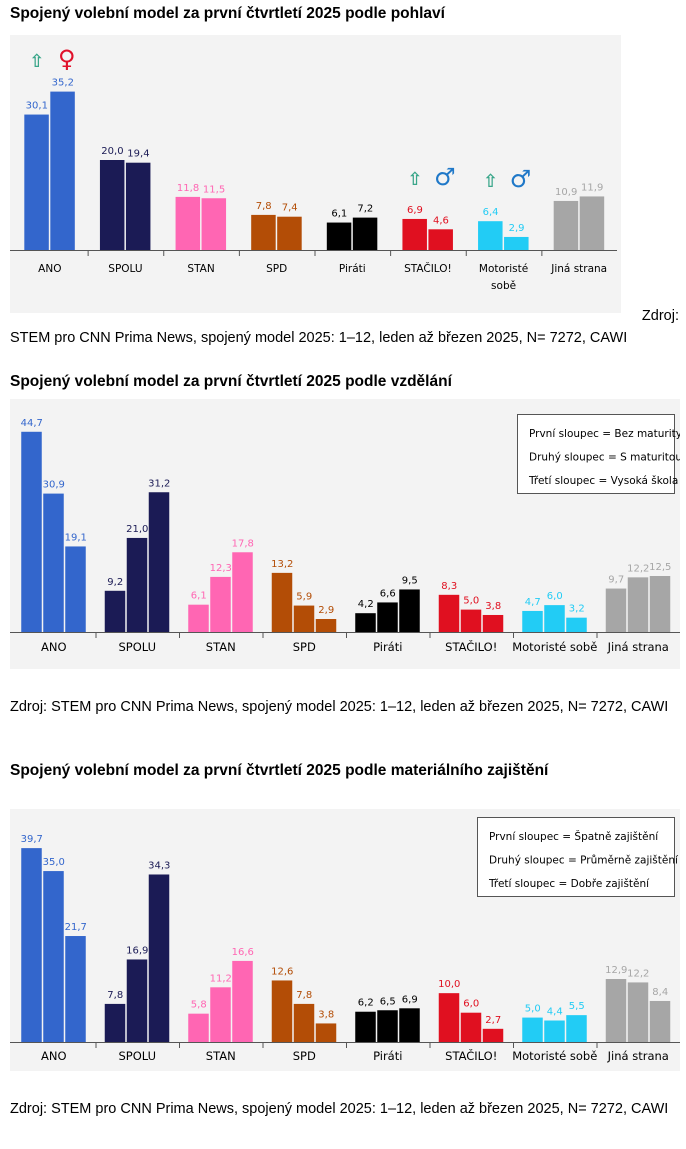  I want to click on legend-box, so click(576, 857).